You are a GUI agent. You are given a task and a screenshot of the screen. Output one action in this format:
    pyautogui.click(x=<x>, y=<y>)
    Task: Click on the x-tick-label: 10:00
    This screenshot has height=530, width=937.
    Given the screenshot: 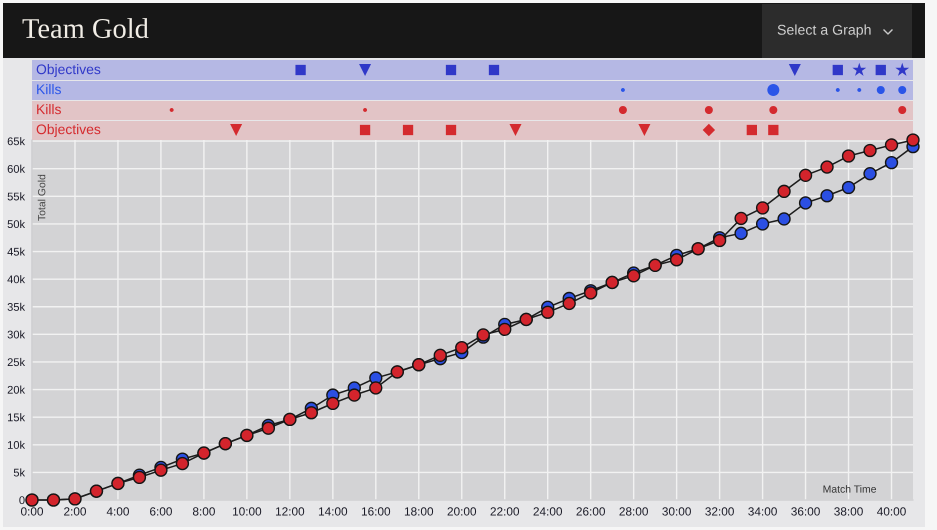 What is the action you would take?
    pyautogui.click(x=247, y=511)
    